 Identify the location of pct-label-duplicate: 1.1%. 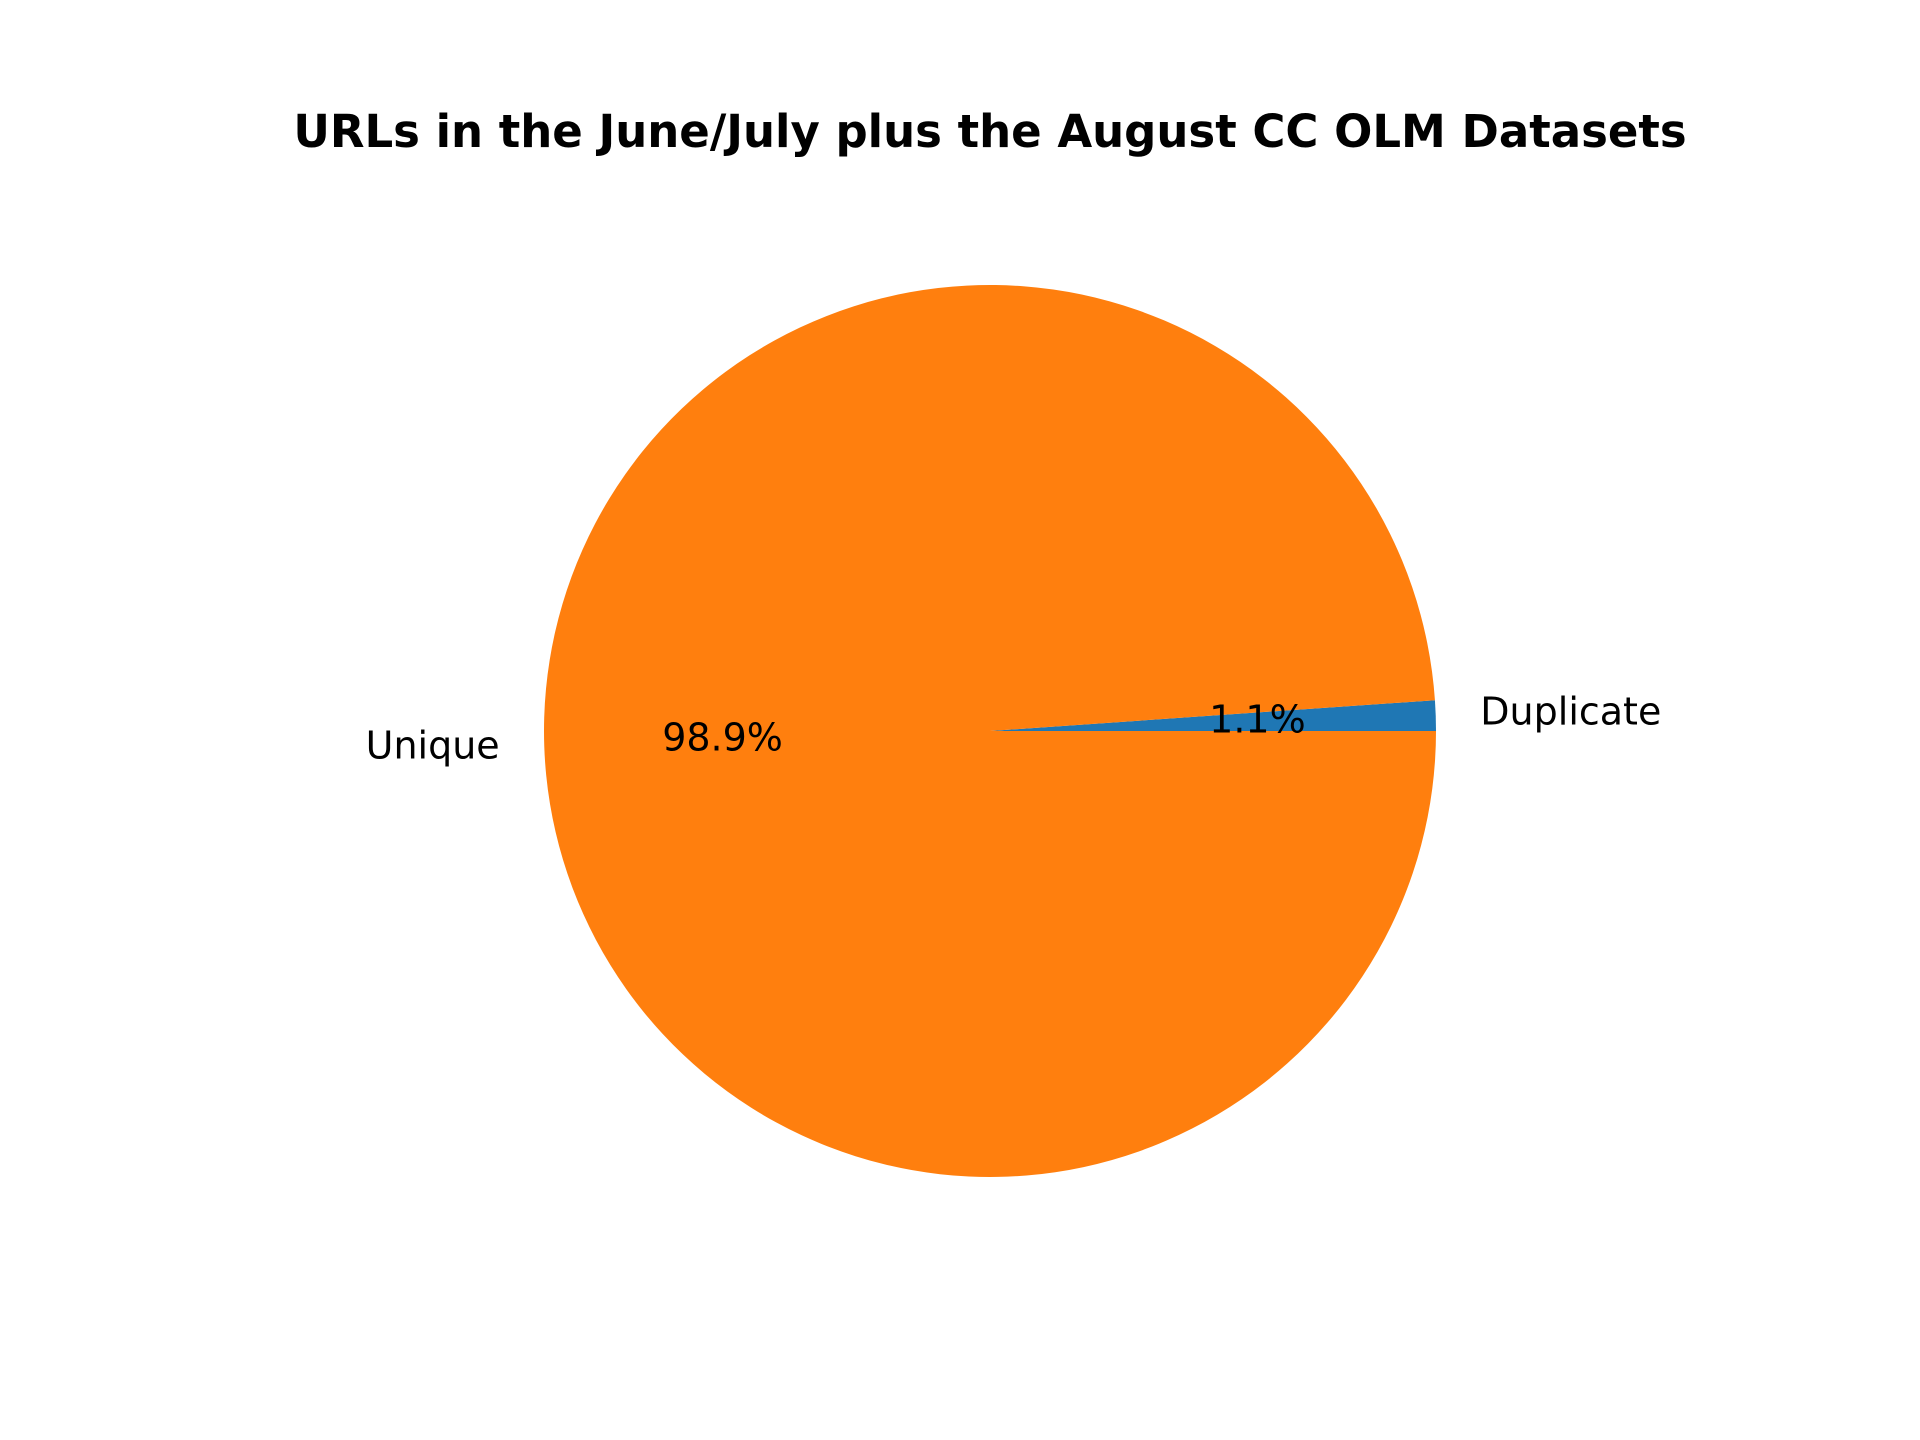
(1257, 719).